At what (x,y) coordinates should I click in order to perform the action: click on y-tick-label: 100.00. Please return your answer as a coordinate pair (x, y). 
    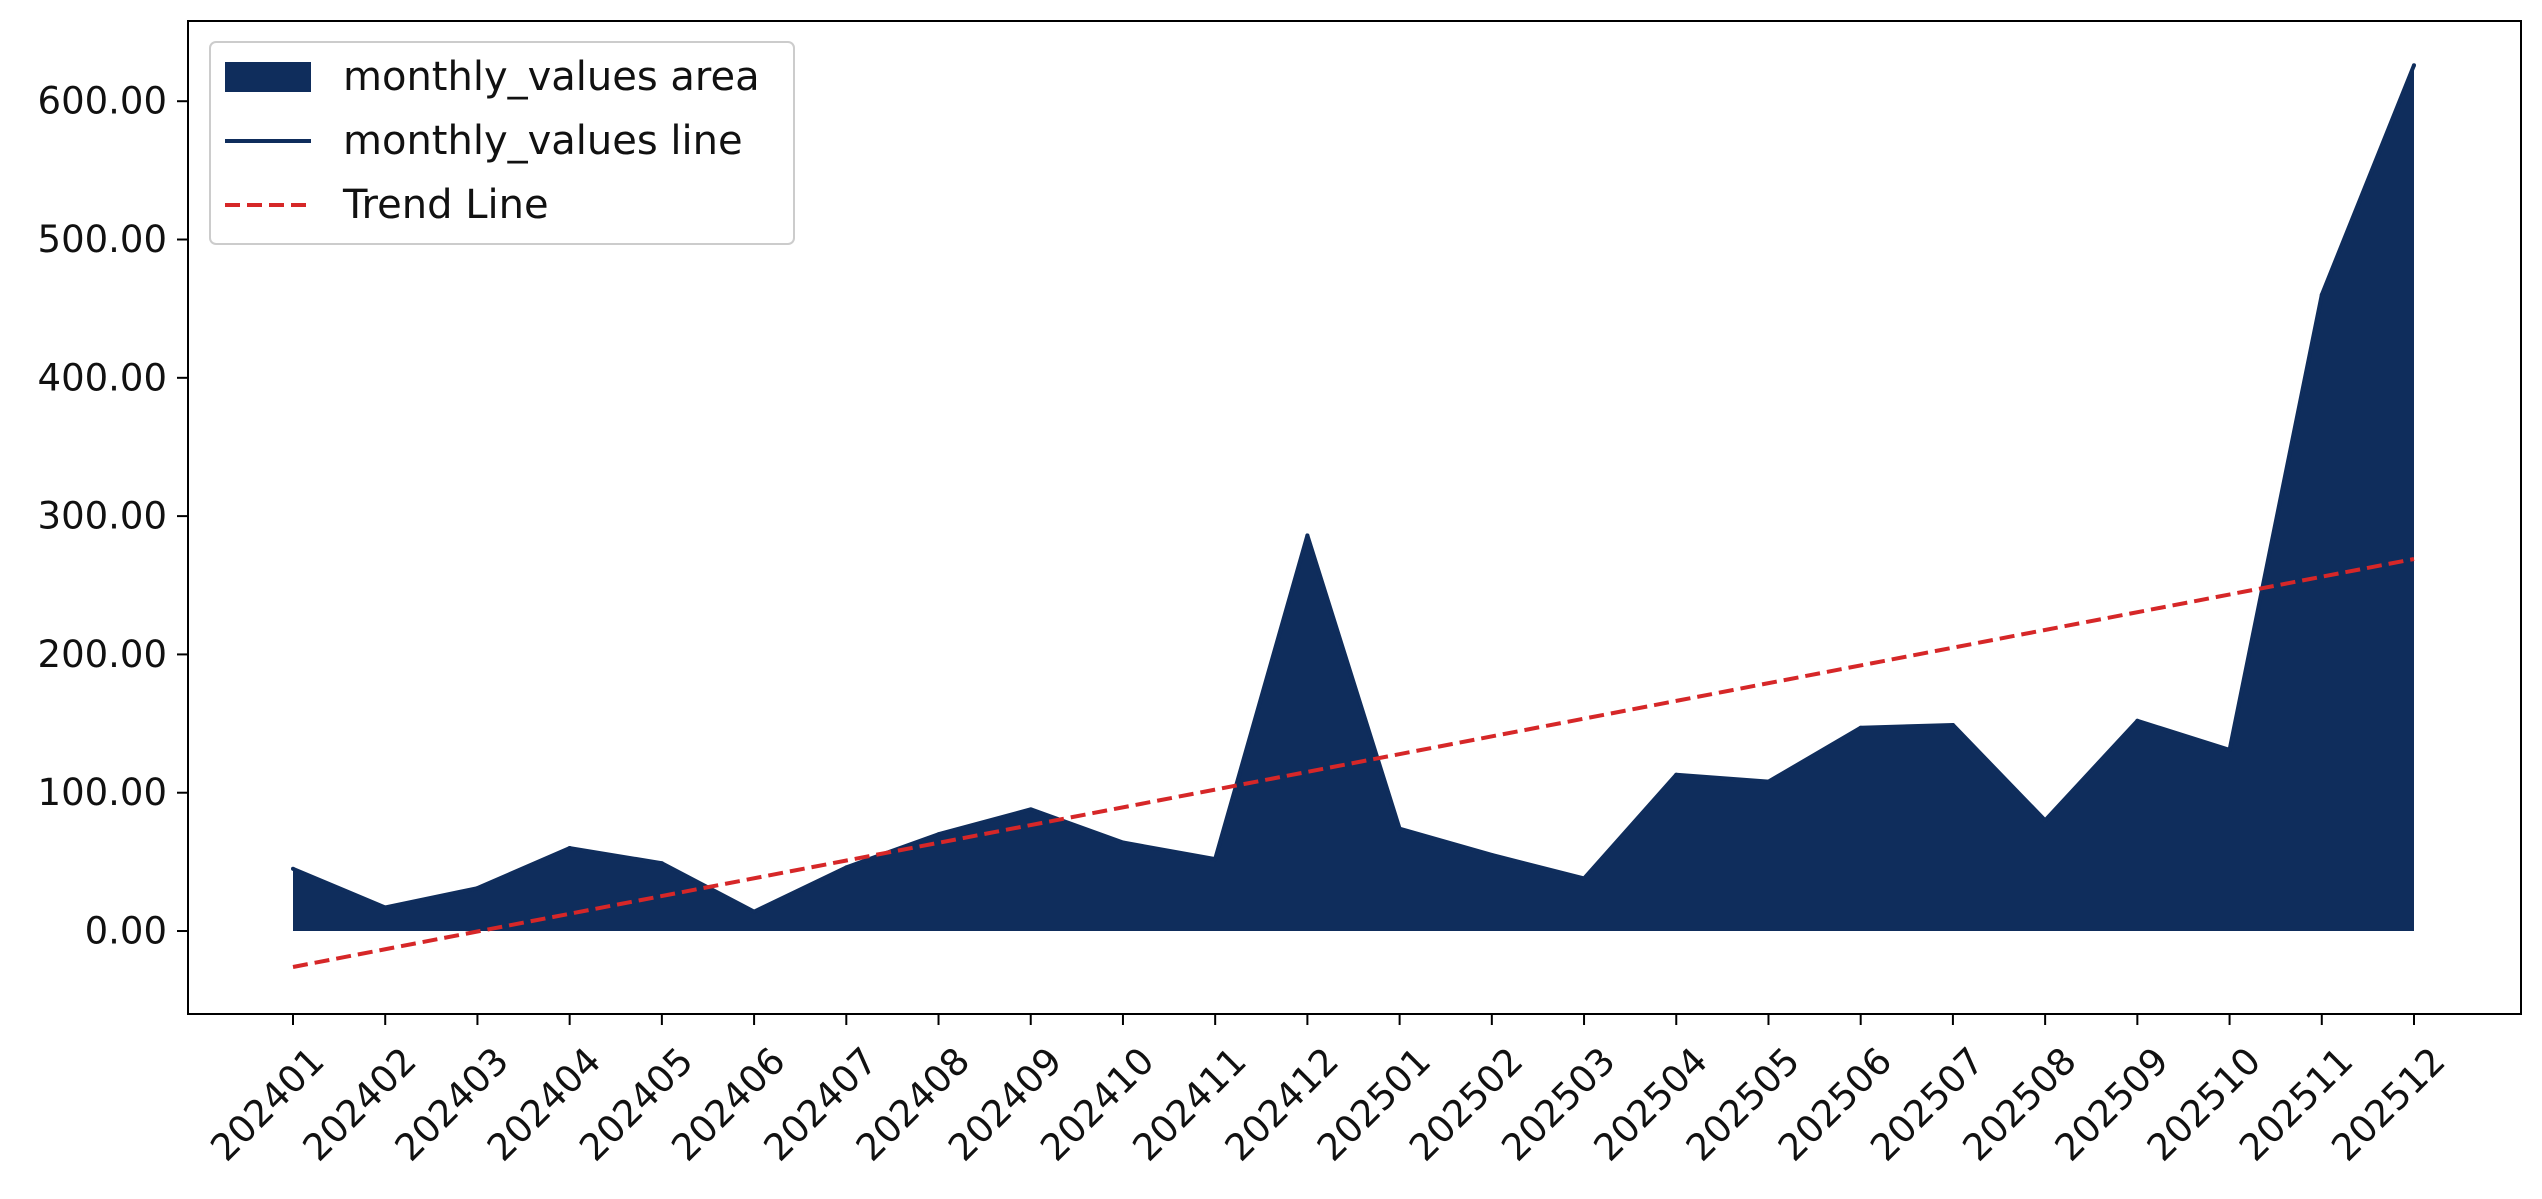
    Looking at the image, I should click on (102, 792).